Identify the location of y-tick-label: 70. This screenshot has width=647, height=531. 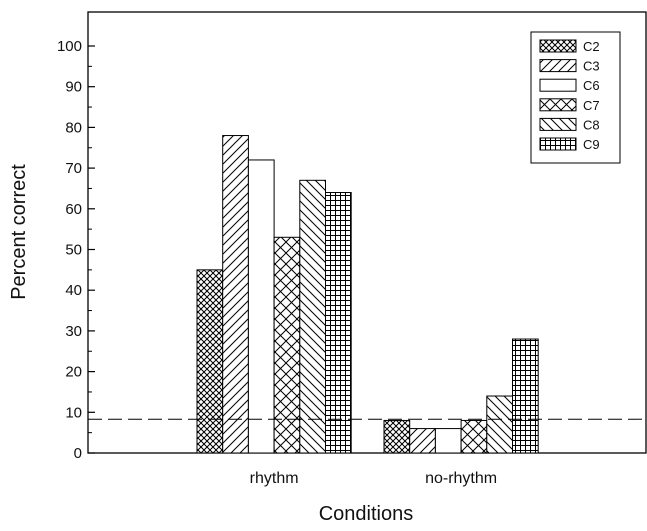
(73, 168).